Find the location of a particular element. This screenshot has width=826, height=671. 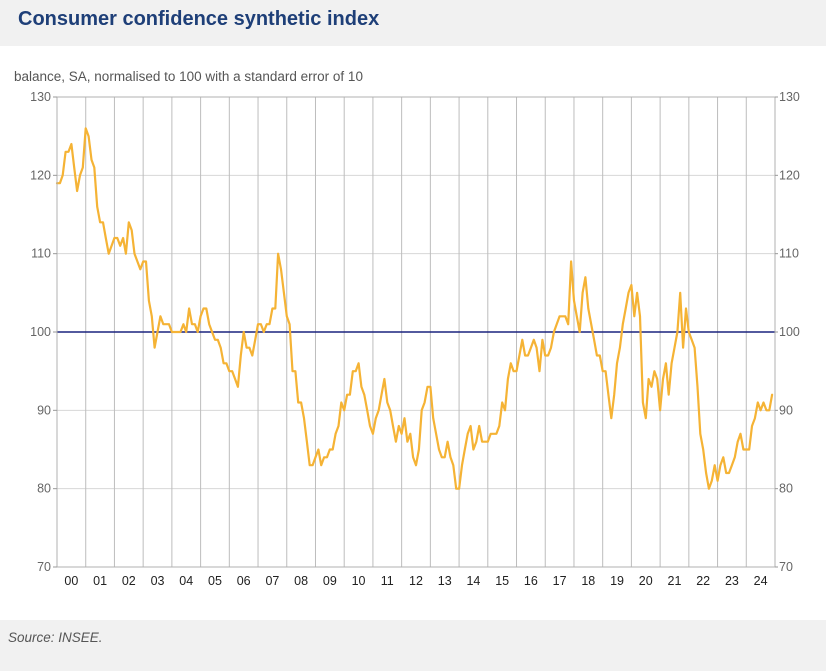

x-tick-label: 14 is located at coordinates (473, 581).